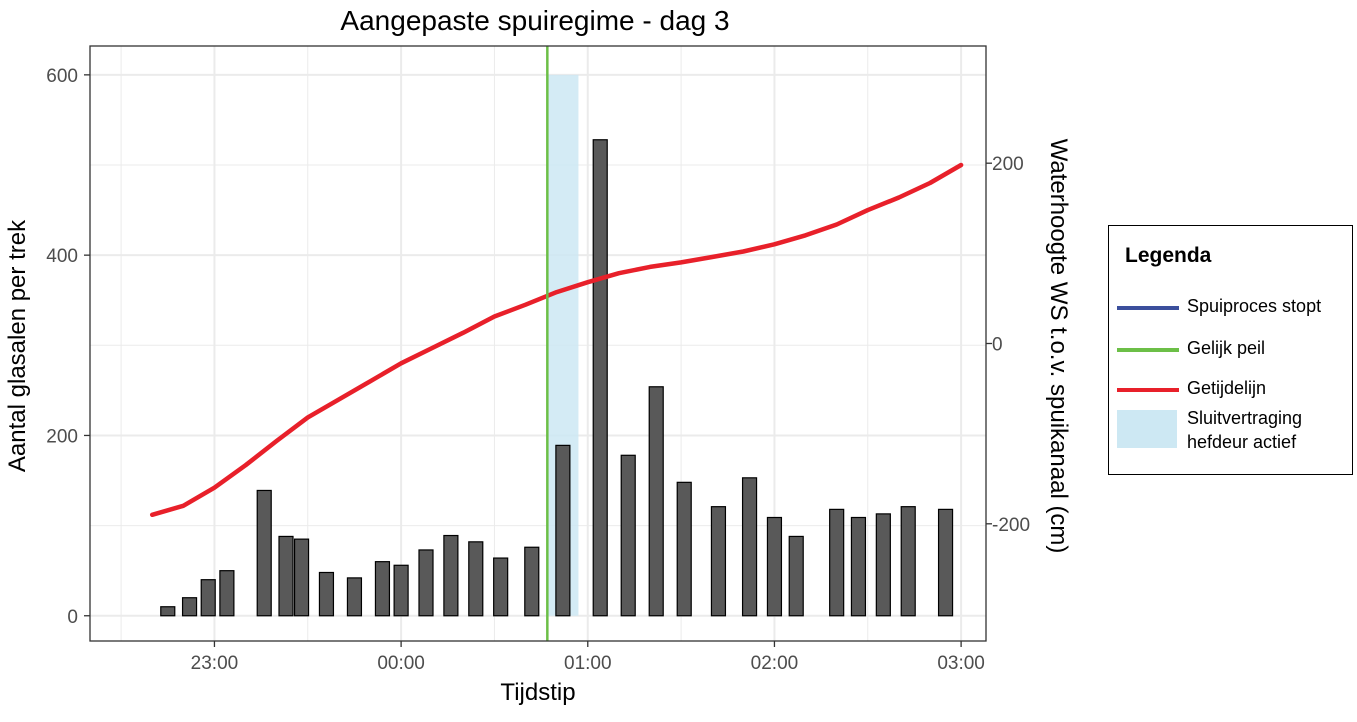 This screenshot has height=722, width=1357. Describe the element at coordinates (775, 663) in the screenshot. I see `x-tick-label: 02:00` at that location.